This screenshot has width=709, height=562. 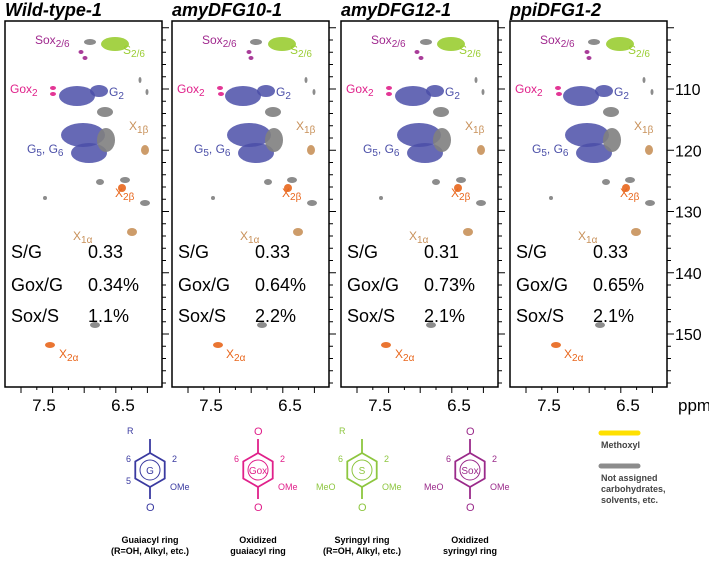 I want to click on structure-caption: (R=OH, Alkyl, etc.), so click(x=362, y=551).